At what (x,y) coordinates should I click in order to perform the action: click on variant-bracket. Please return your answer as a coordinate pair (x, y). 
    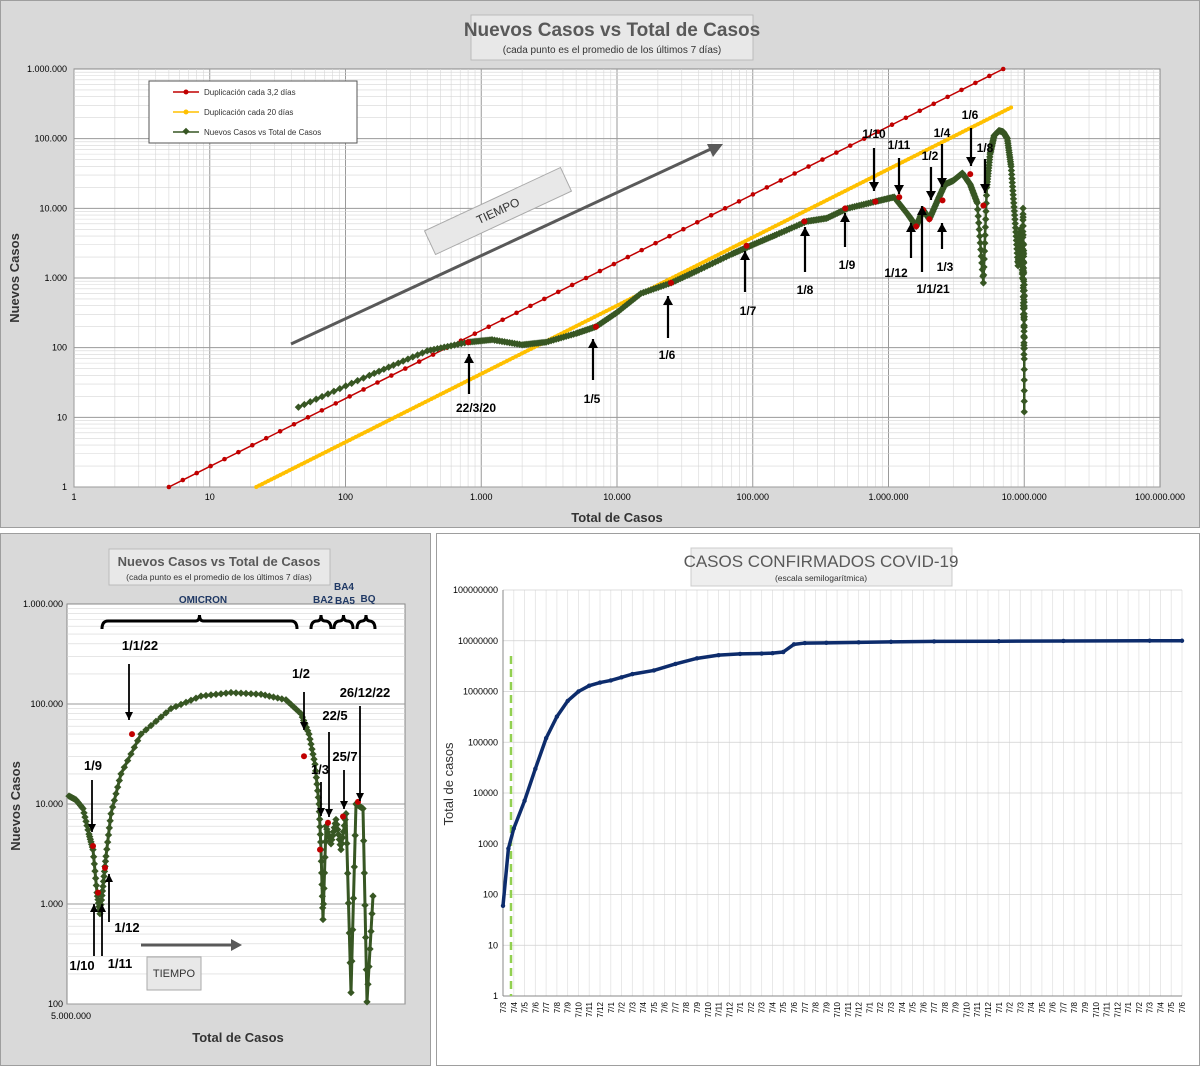
    Looking at the image, I should click on (343, 622).